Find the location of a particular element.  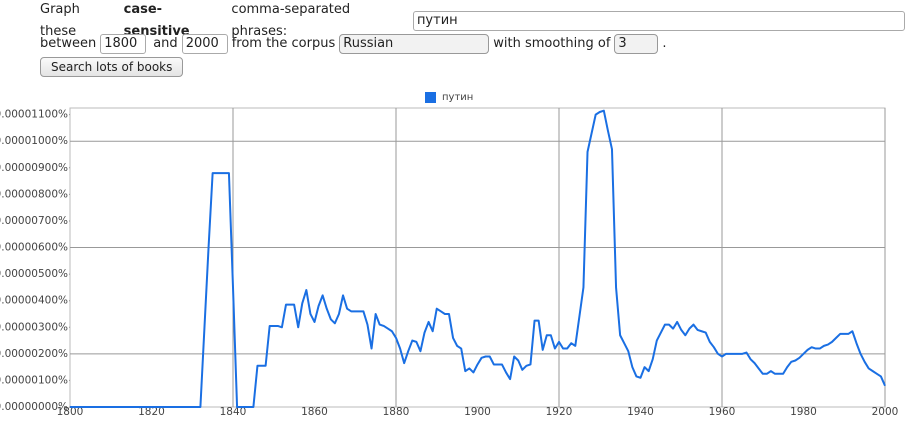

y-tick-label: 0.00000300% is located at coordinates (34, 327).